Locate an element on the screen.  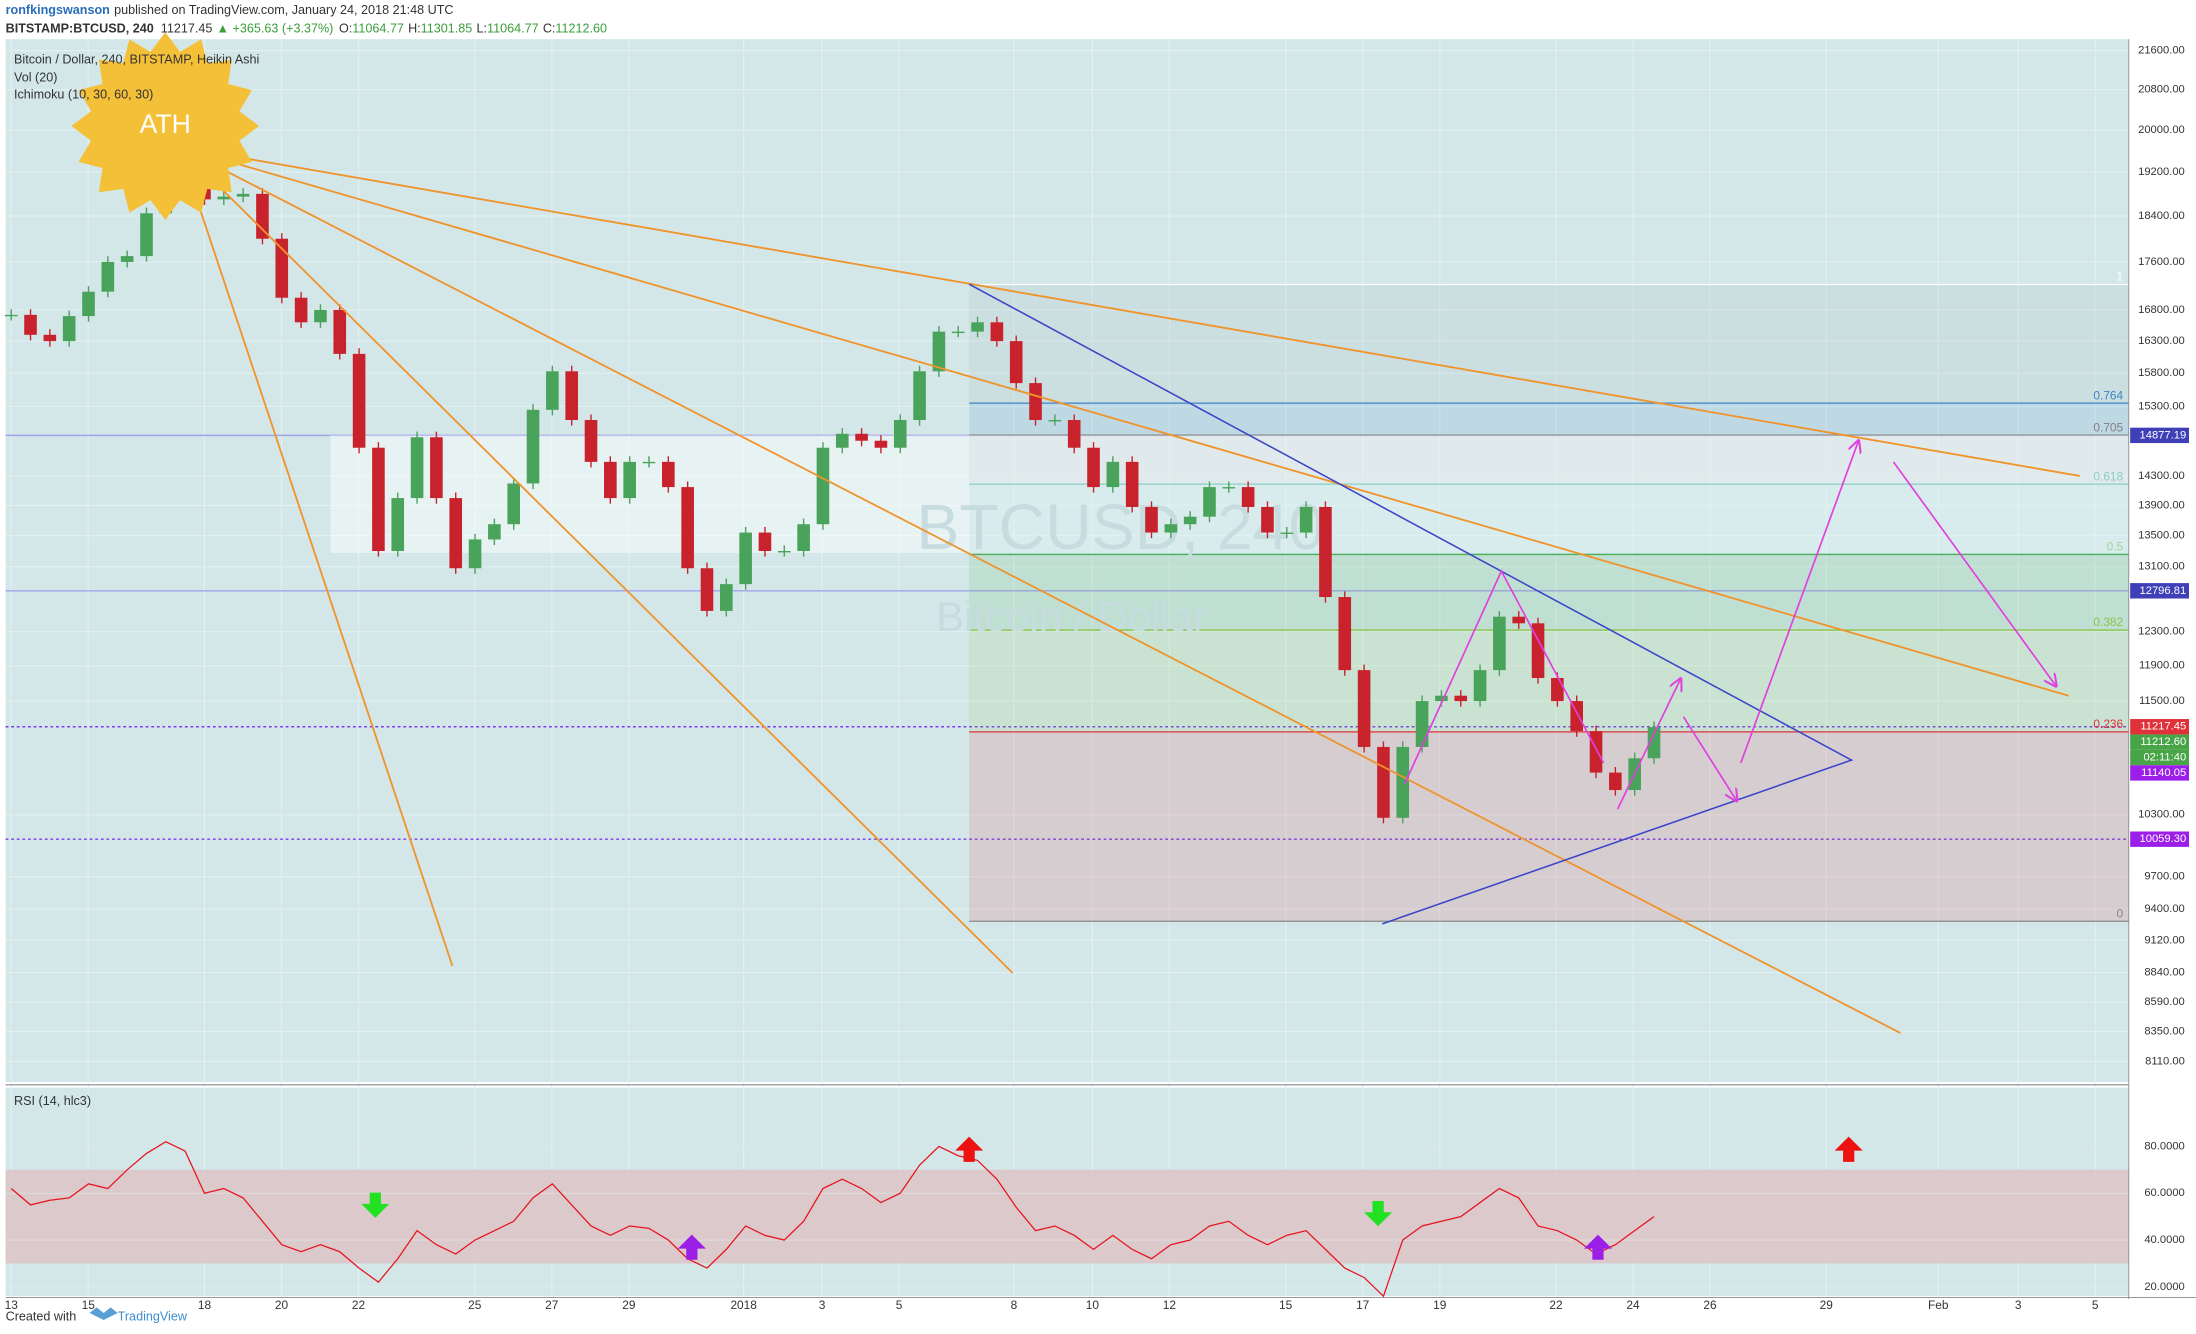
x-tick-label: 19 is located at coordinates (1440, 1305).